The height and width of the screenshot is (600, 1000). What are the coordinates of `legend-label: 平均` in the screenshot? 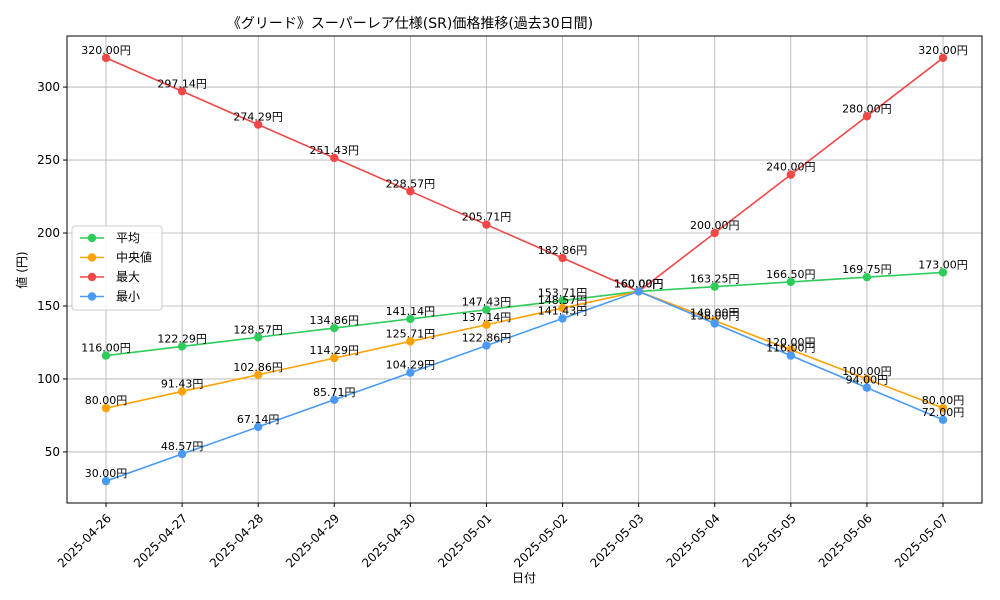 It's located at (128, 238).